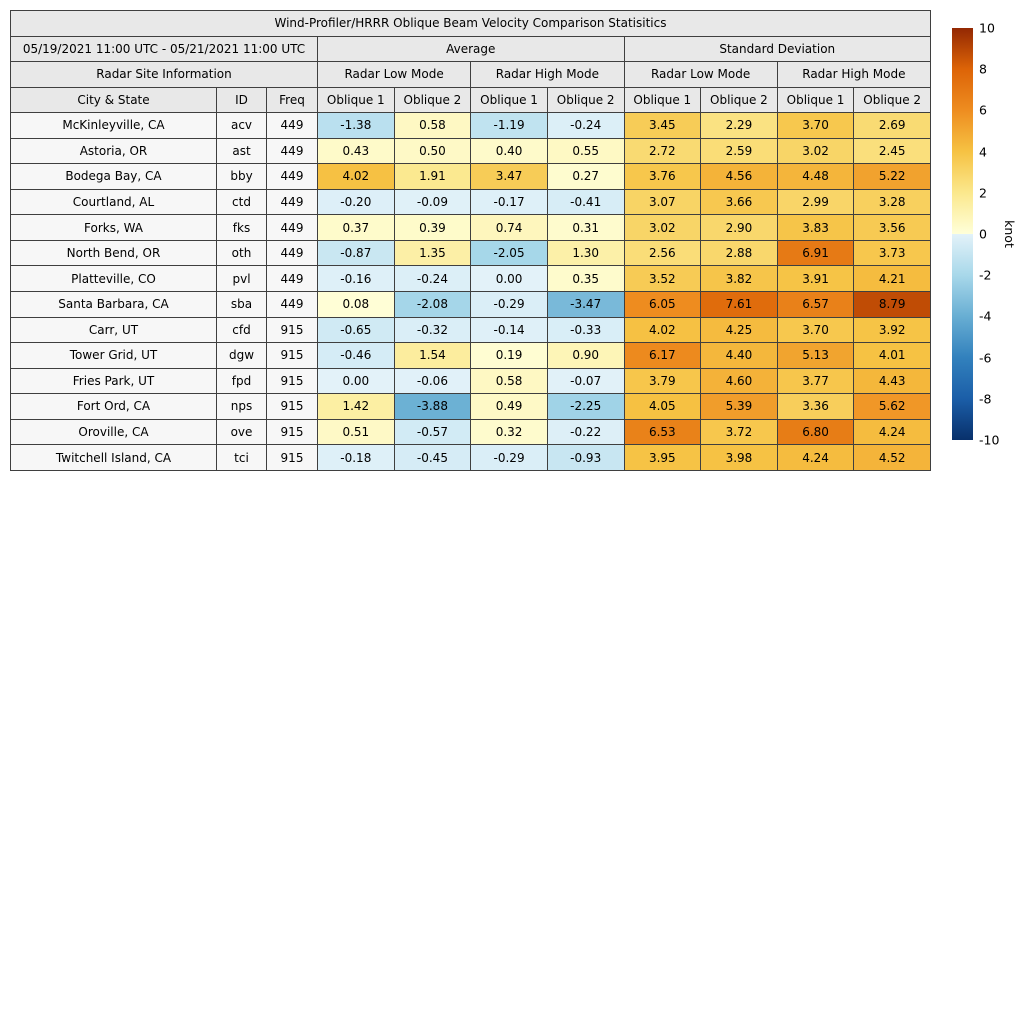 The height and width of the screenshot is (1024, 1024). What do you see at coordinates (509, 125) in the screenshot?
I see `value-cell: -1.19` at bounding box center [509, 125].